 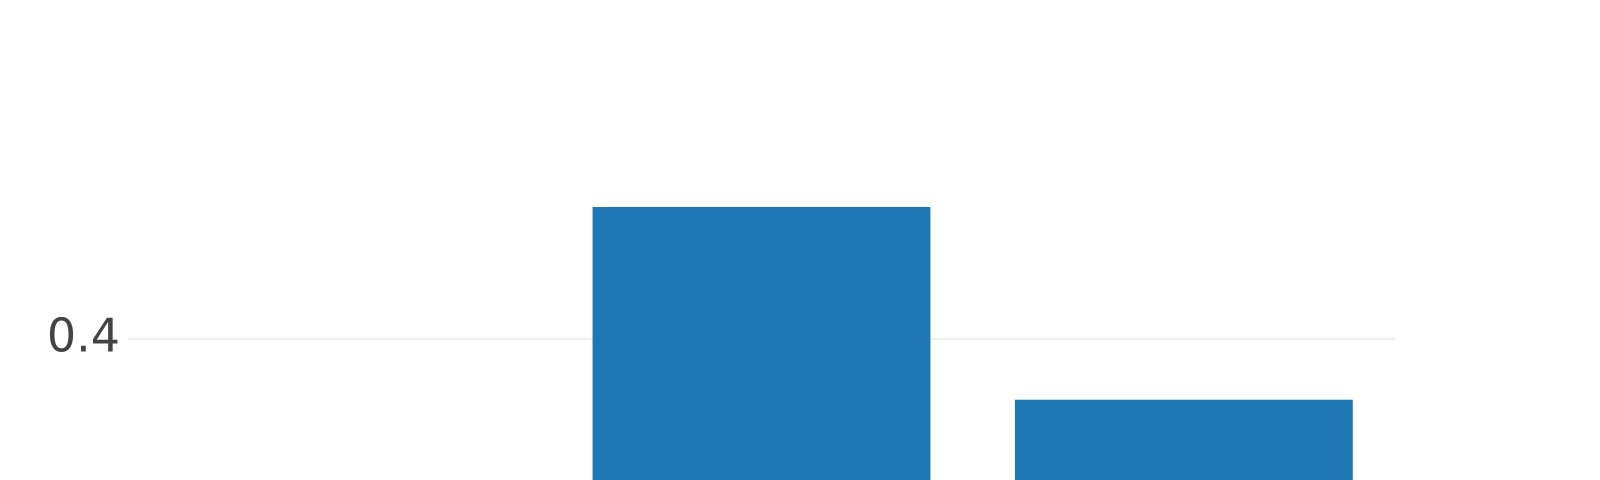 I want to click on y-tick-label: 0.4, so click(x=83, y=336).